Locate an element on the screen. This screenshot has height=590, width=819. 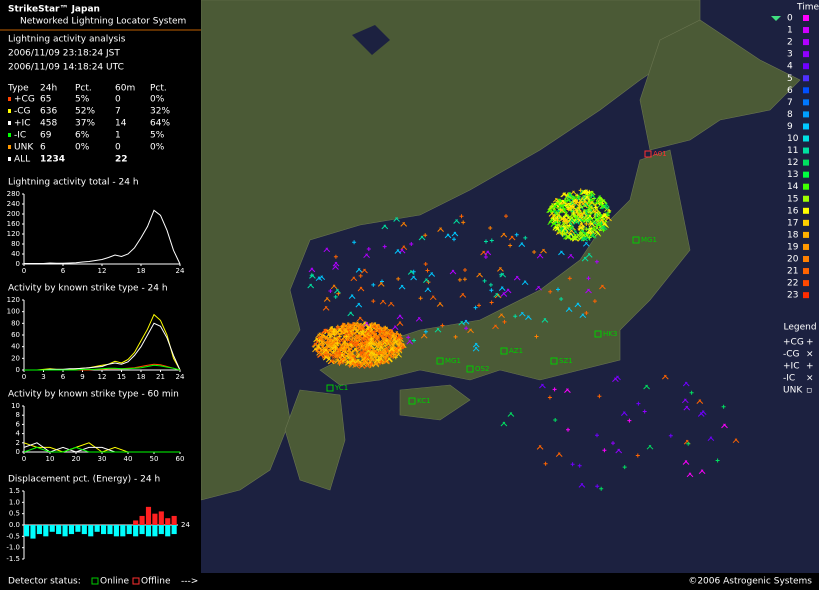
x-tick-label: 50 is located at coordinates (154, 459).